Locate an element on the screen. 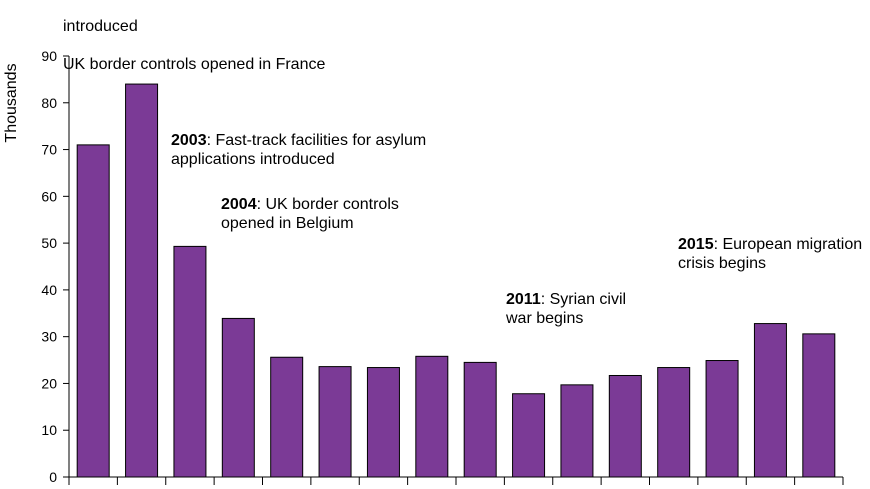 The height and width of the screenshot is (489, 870). annotation-2015-year: 2015 is located at coordinates (696, 244).